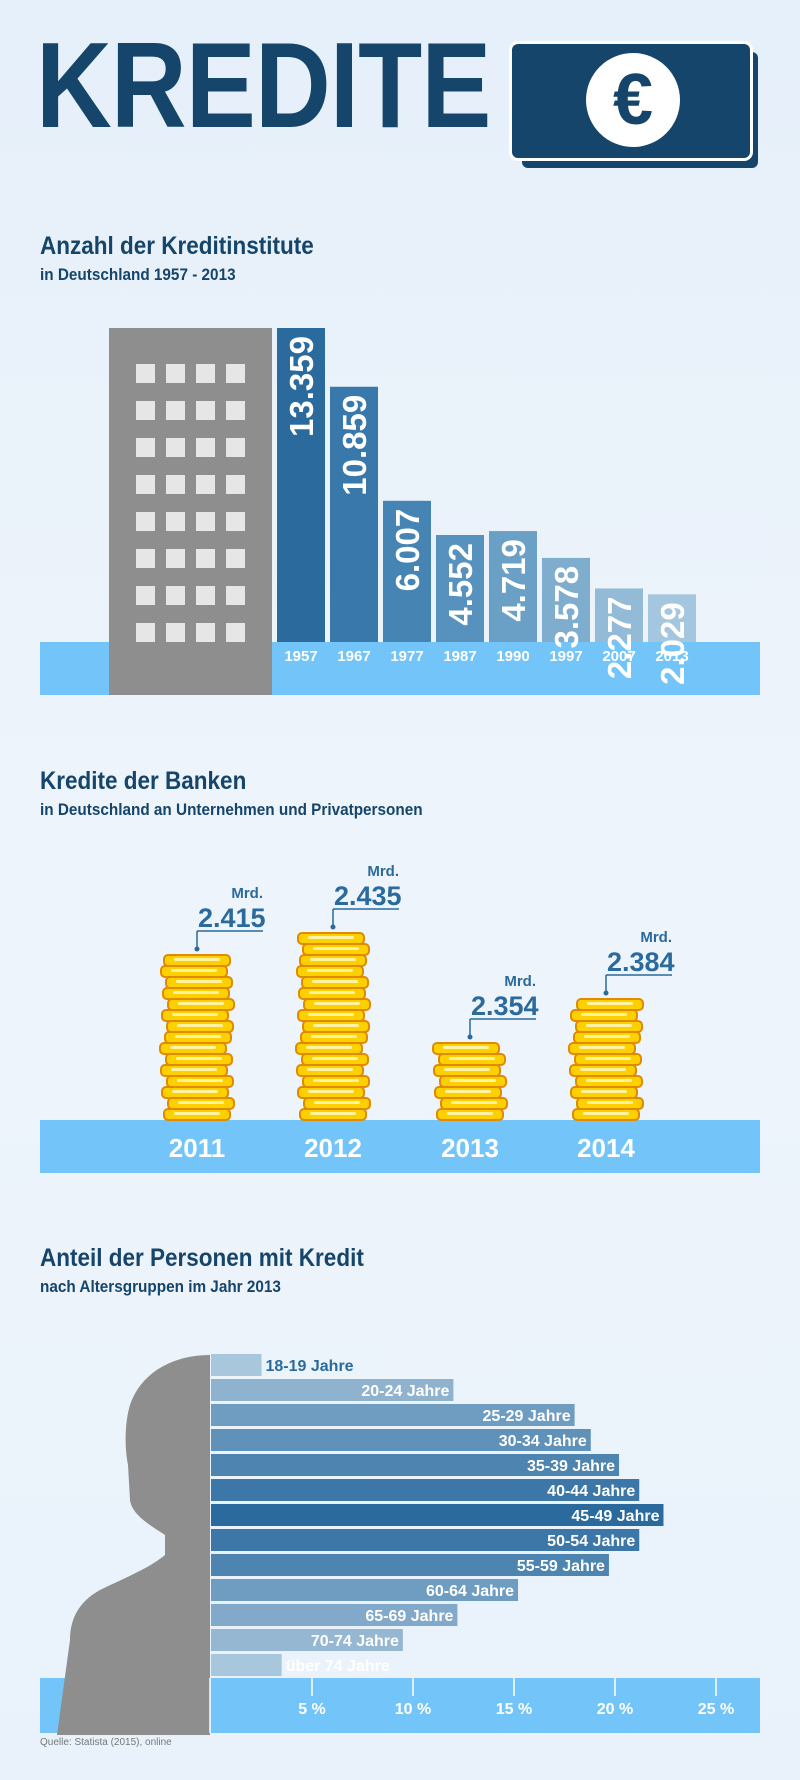 Image resolution: width=800 pixels, height=1780 pixels. What do you see at coordinates (197, 1148) in the screenshot?
I see `loan-year-label: 2011` at bounding box center [197, 1148].